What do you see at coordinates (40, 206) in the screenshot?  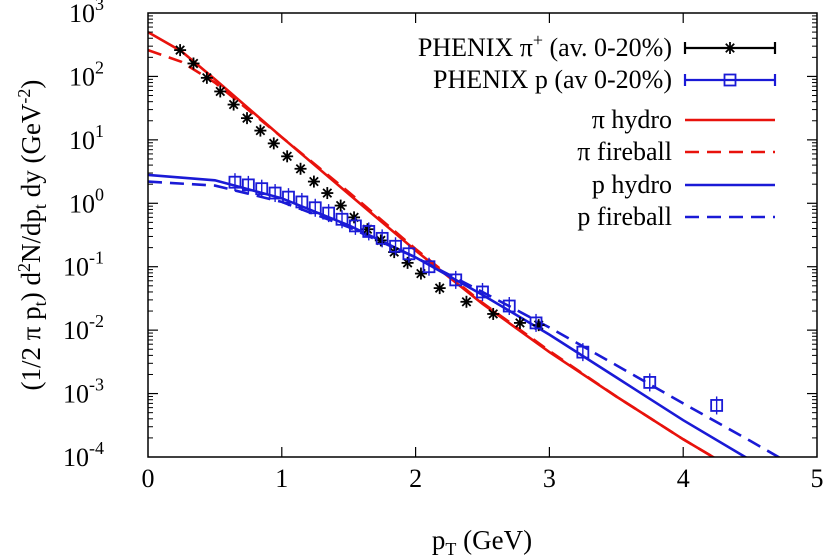 I see `y-label-f: t` at bounding box center [40, 206].